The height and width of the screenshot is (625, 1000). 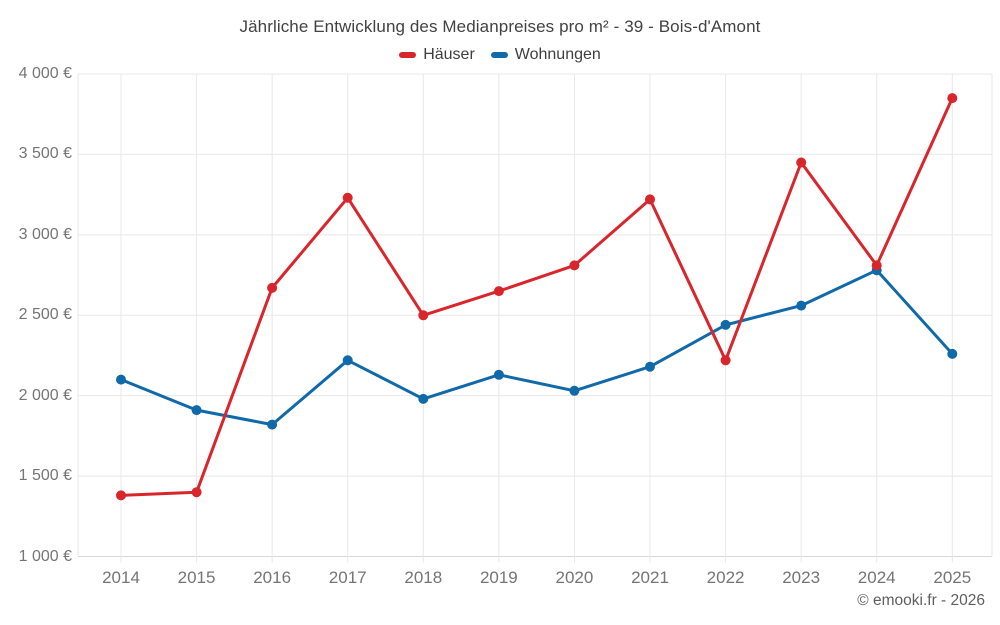 I want to click on data-point-wohnungen-2020, so click(x=574, y=390).